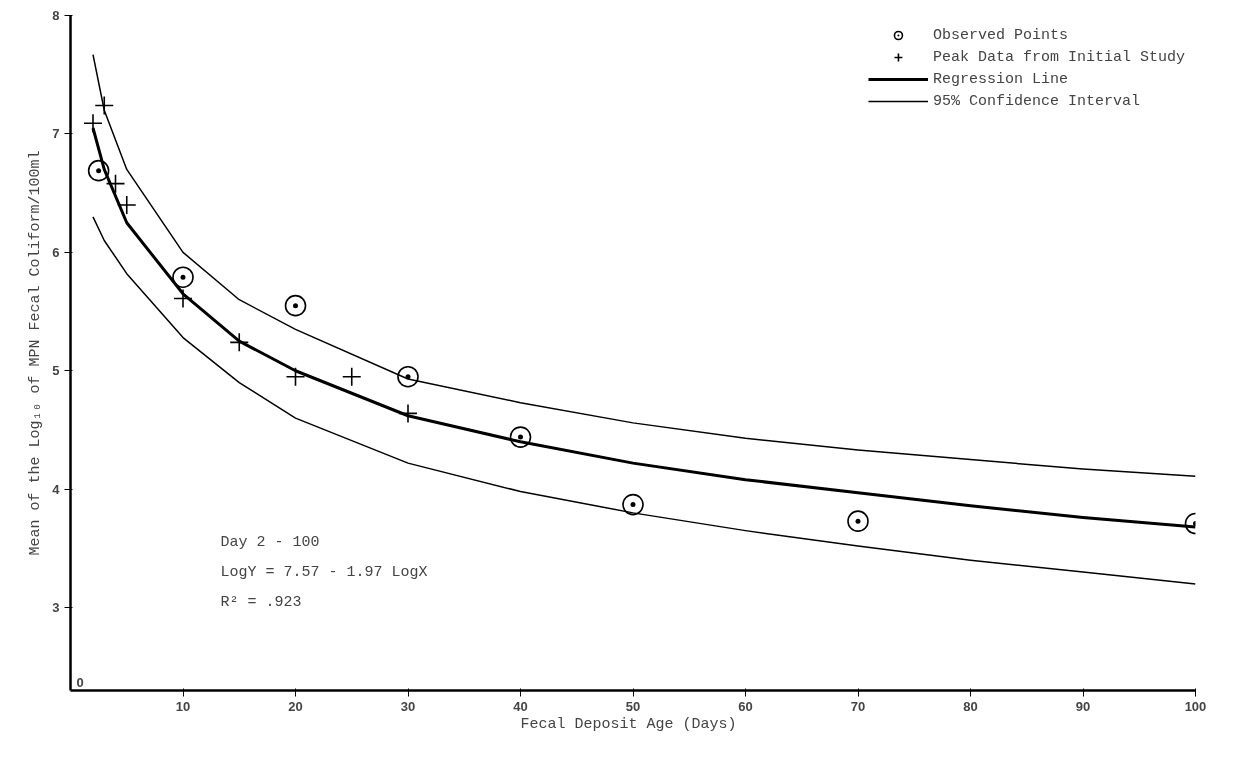 The image size is (1249, 759). What do you see at coordinates (408, 706) in the screenshot?
I see `x-tick-label: 30` at bounding box center [408, 706].